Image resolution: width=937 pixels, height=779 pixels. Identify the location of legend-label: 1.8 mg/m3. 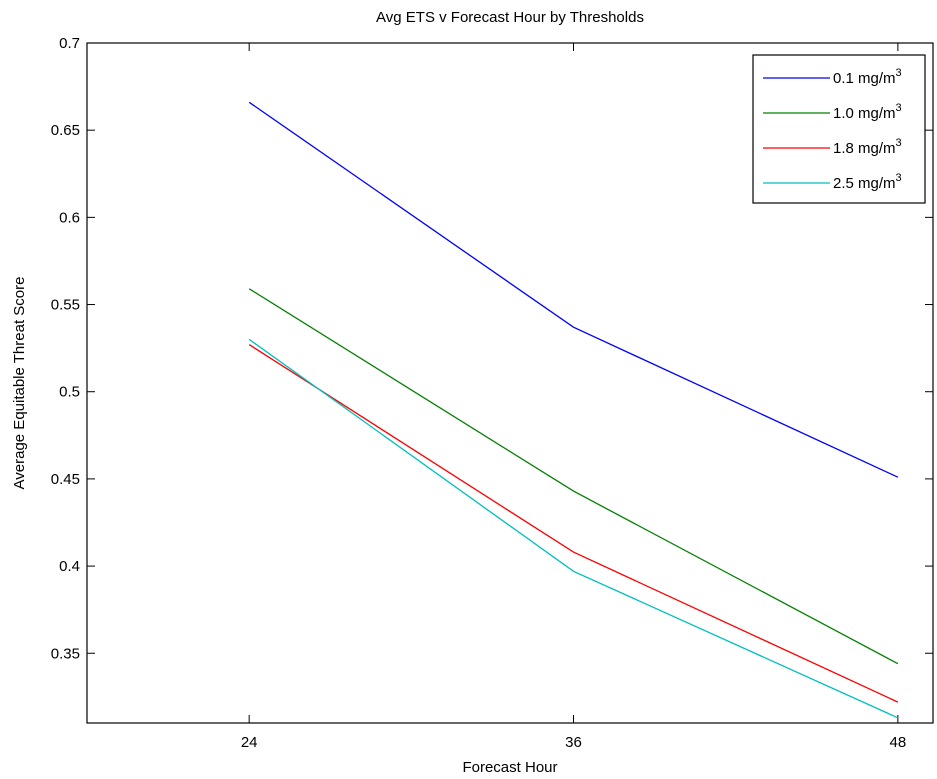
(867, 147).